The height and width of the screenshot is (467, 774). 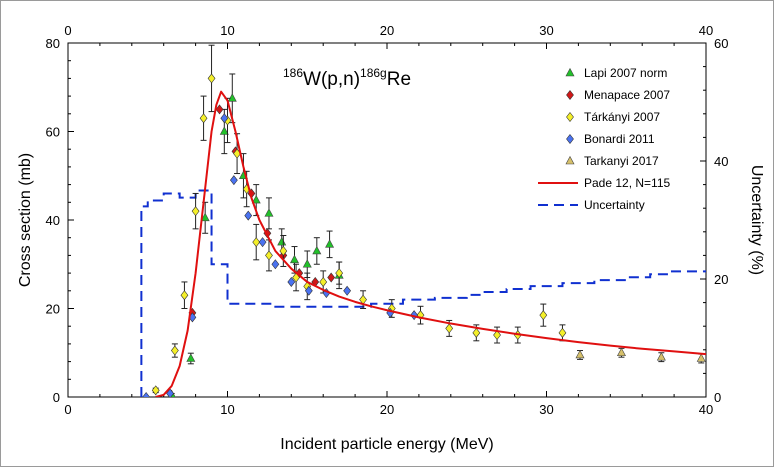 What do you see at coordinates (399, 79) in the screenshot?
I see `title-product: Re` at bounding box center [399, 79].